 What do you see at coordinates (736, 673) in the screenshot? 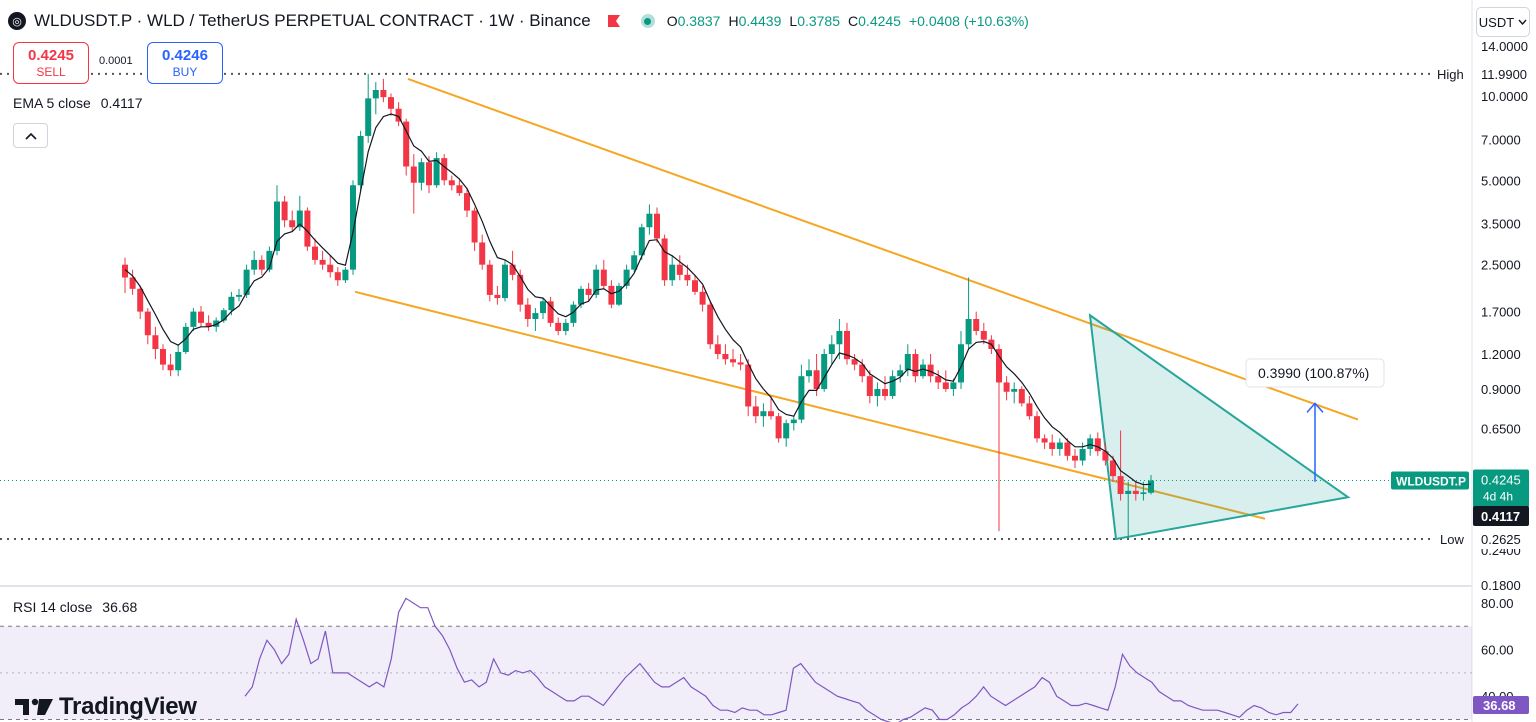
I see `rsi-band` at bounding box center [736, 673].